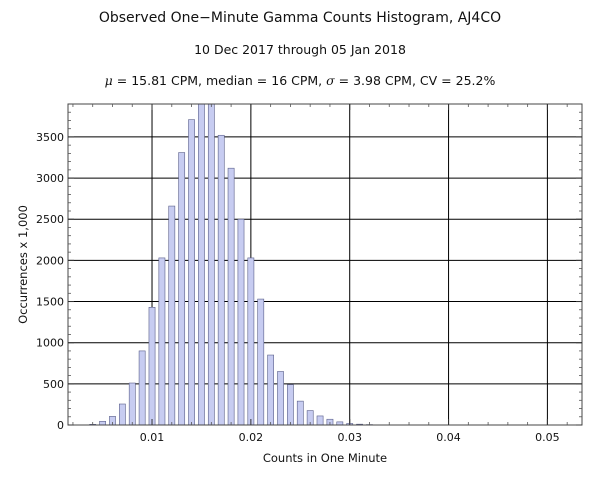 The image size is (600, 485). I want to click on x-tick-labels: 0.01 0.02 0.03 0.04 0.05, so click(350, 437).